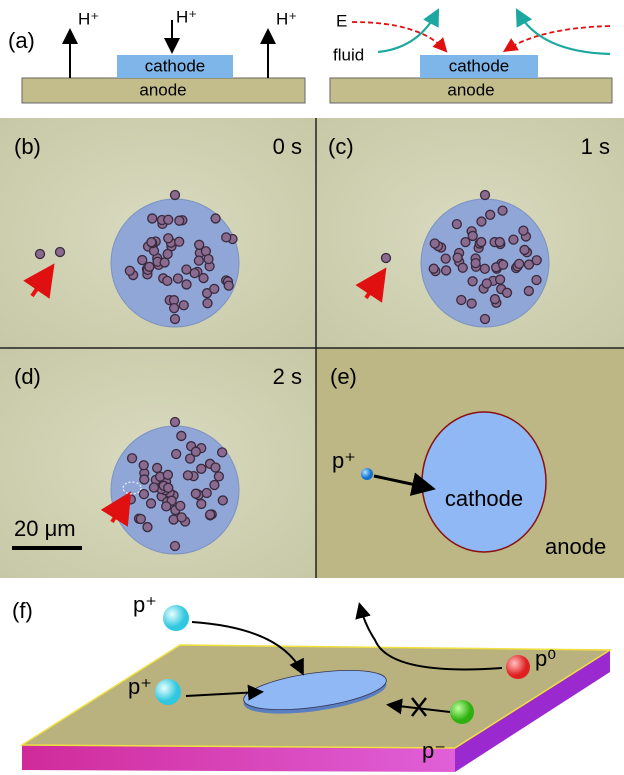  Describe the element at coordinates (238, 758) in the screenshot. I see `slab-front` at that location.